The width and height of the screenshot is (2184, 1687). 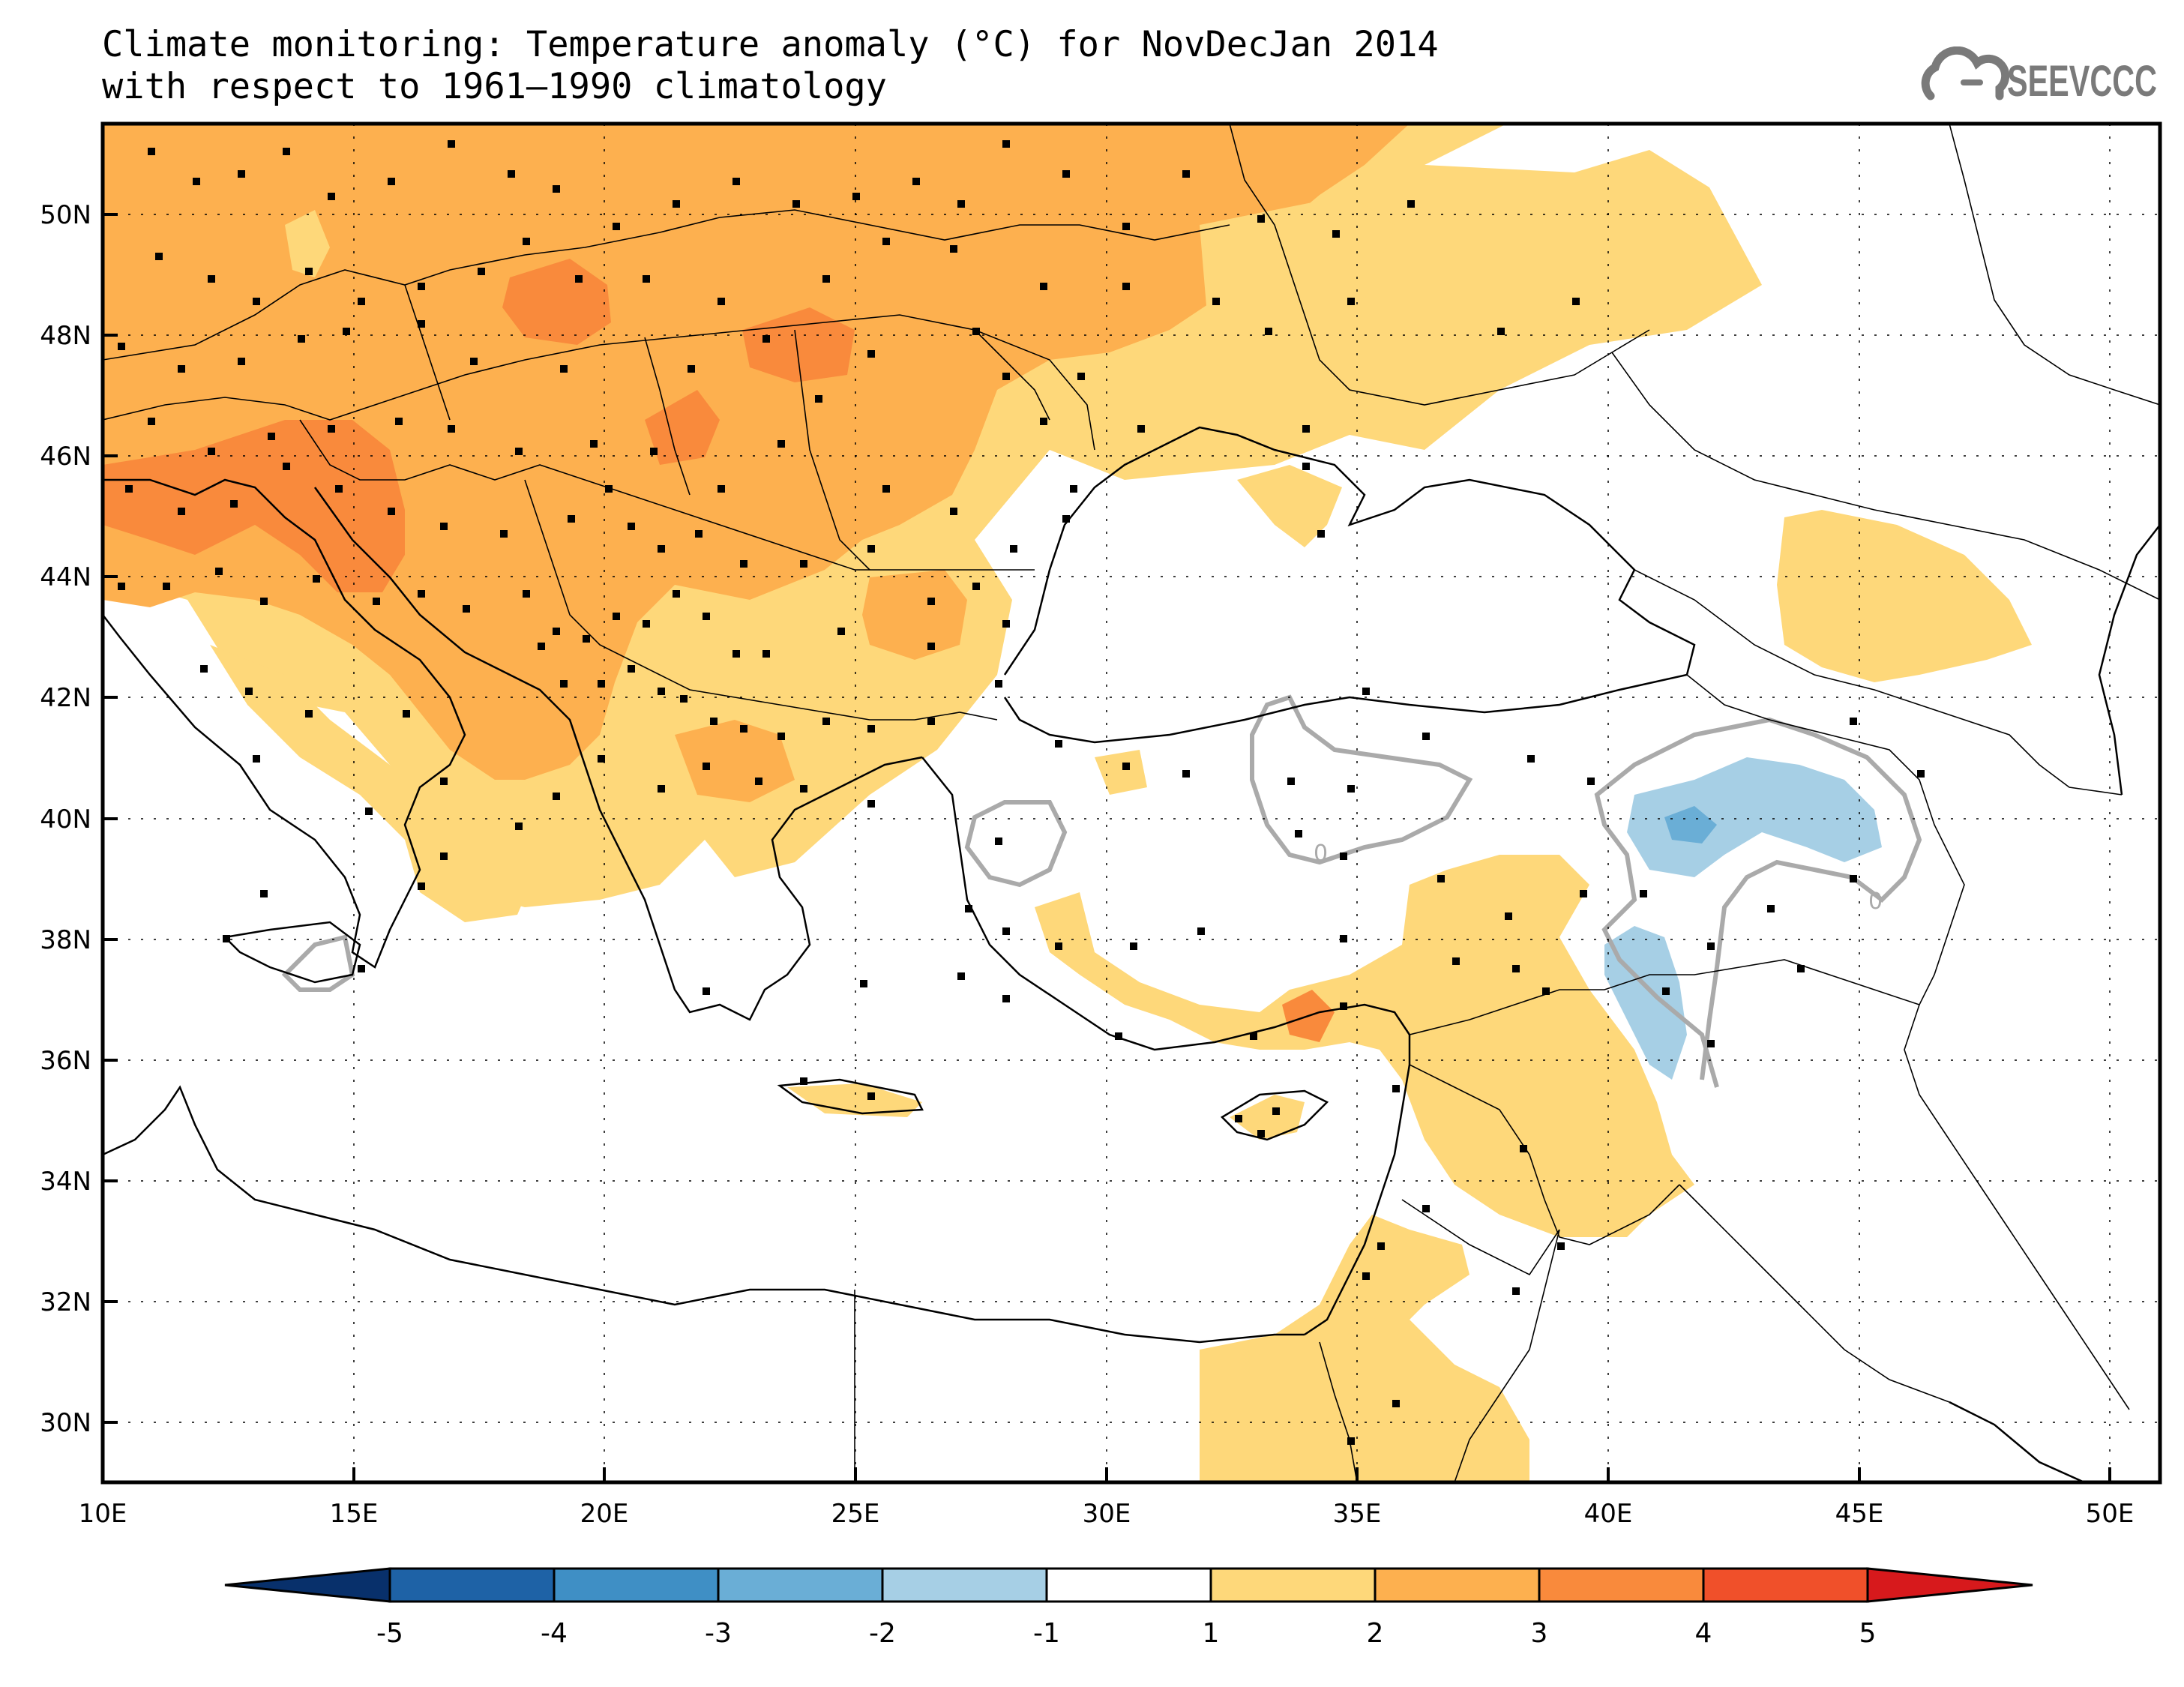 What do you see at coordinates (798, 344) in the screenshot?
I see `anomaly-zone-3-4-carpathians` at bounding box center [798, 344].